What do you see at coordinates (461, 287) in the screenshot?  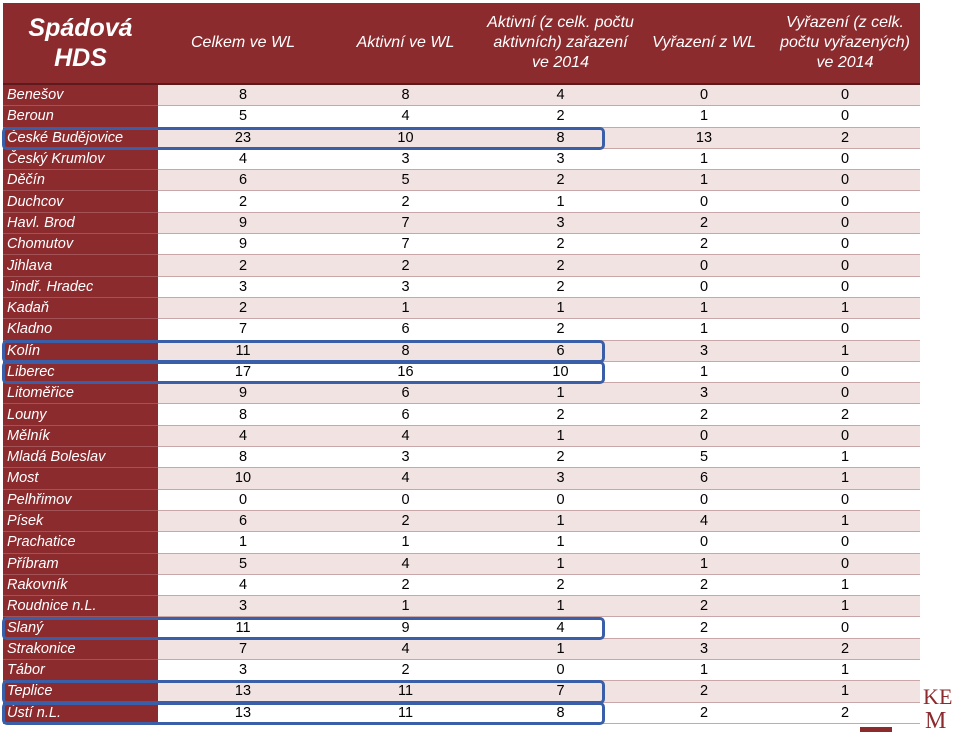 I see `table-row: Jindř. Hradec 3 3 2 0 0` at bounding box center [461, 287].